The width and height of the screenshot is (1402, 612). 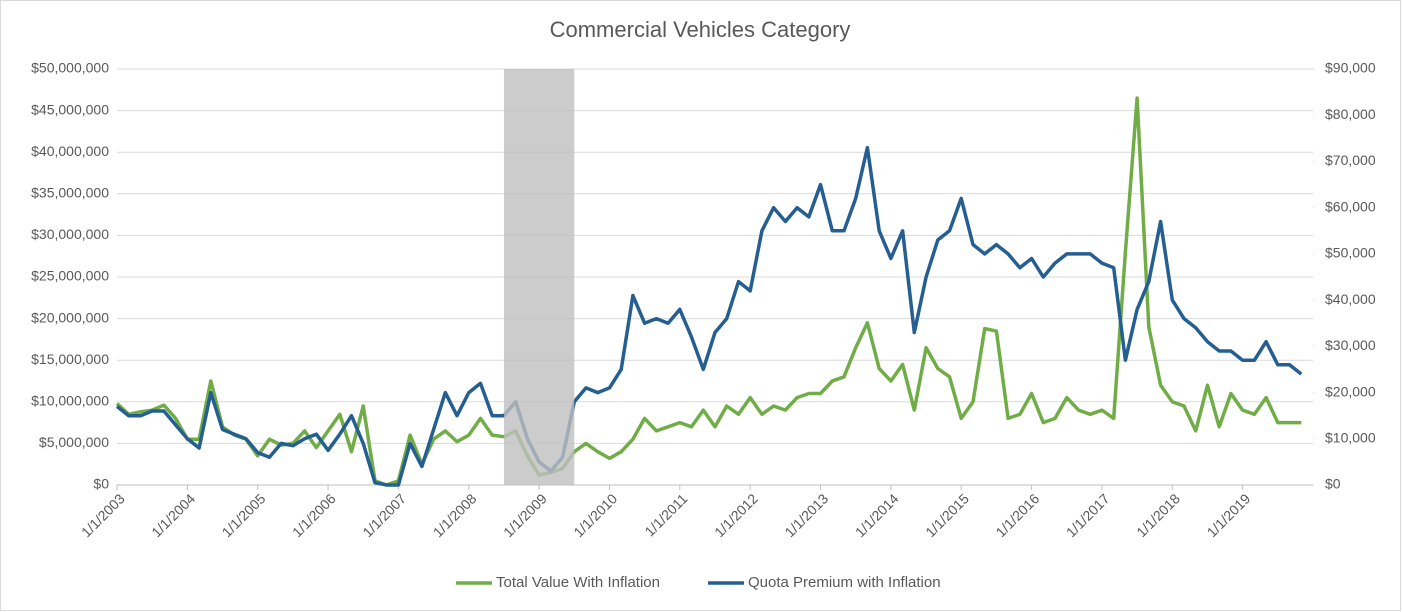 I want to click on legend-label: Total Value With Inflation, so click(x=578, y=582).